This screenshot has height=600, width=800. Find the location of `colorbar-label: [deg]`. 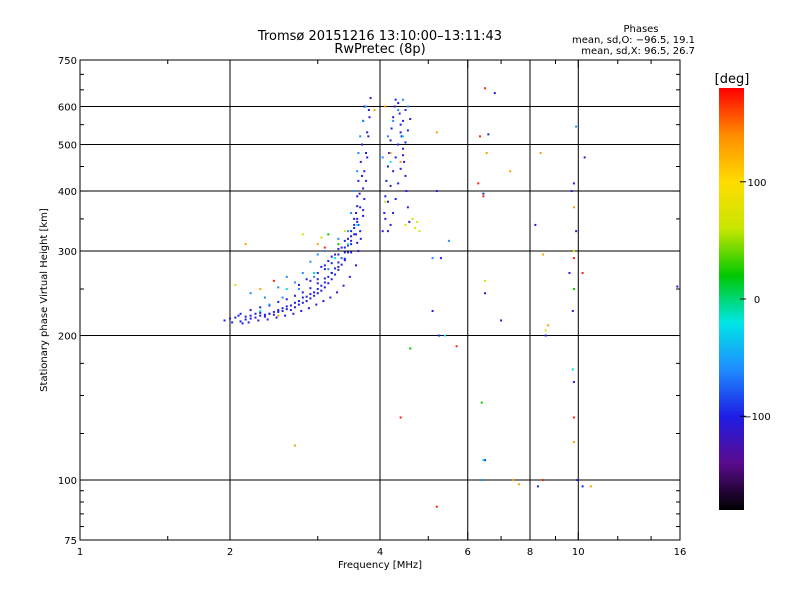

colorbar-label: [deg] is located at coordinates (732, 79).